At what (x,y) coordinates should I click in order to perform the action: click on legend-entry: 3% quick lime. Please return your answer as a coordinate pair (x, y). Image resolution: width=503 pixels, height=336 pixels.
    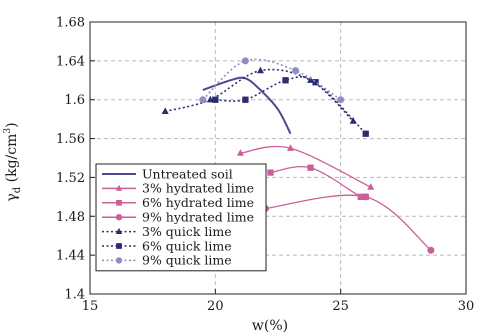
    Looking at the image, I should click on (167, 231).